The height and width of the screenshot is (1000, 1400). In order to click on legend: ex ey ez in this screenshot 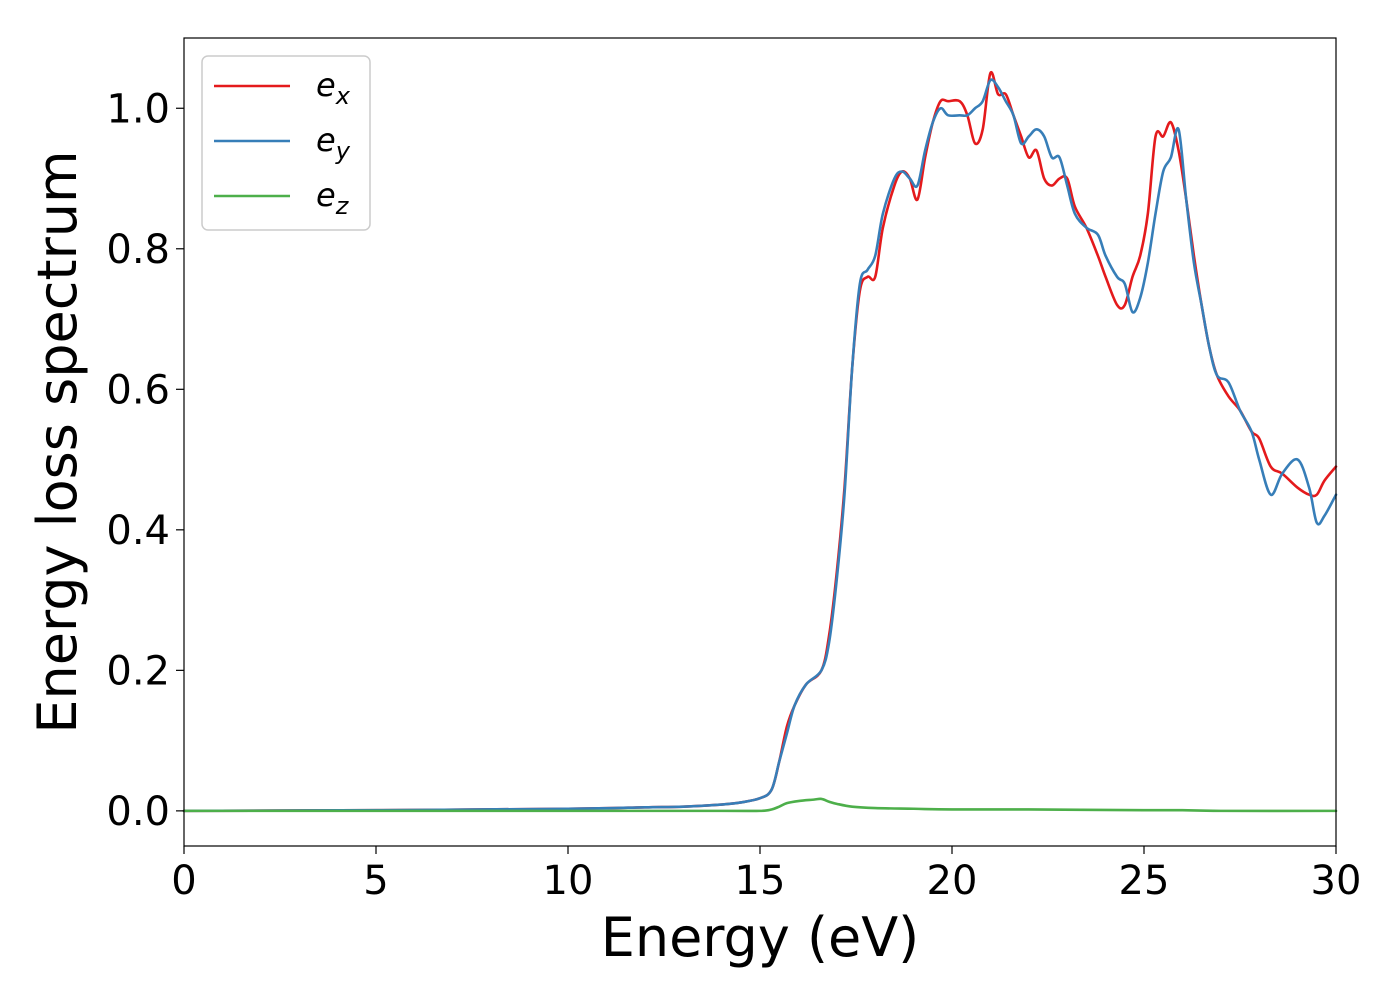, I will do `click(286, 143)`.